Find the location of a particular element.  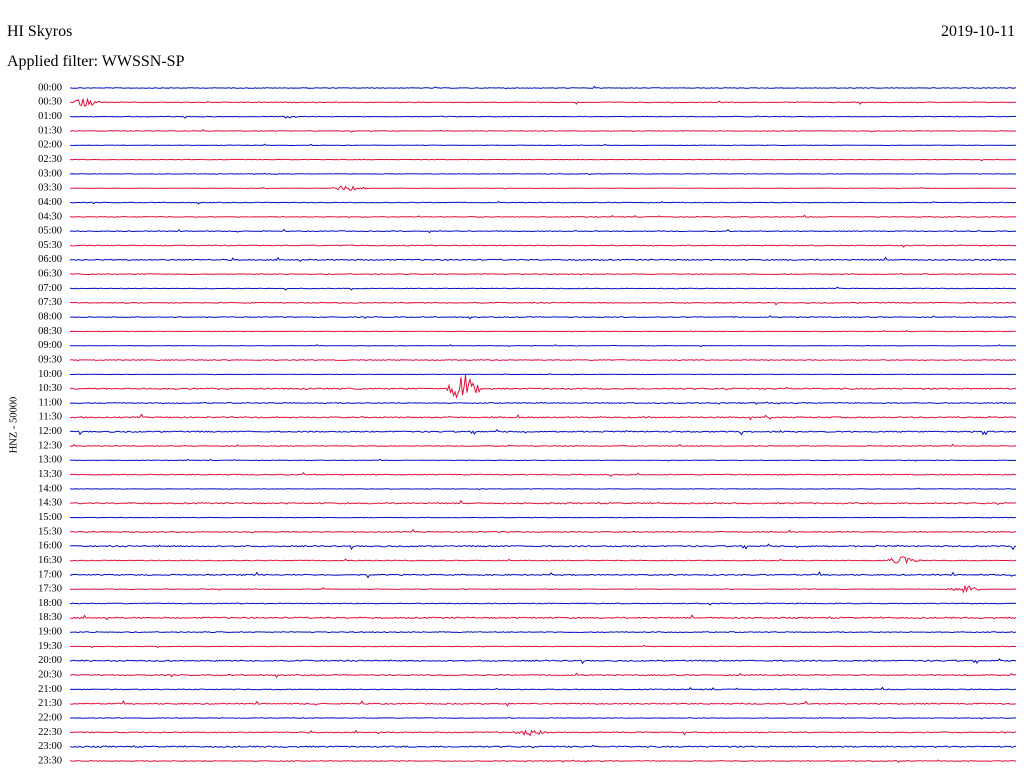

time-label: 05:00 is located at coordinates (50, 231).